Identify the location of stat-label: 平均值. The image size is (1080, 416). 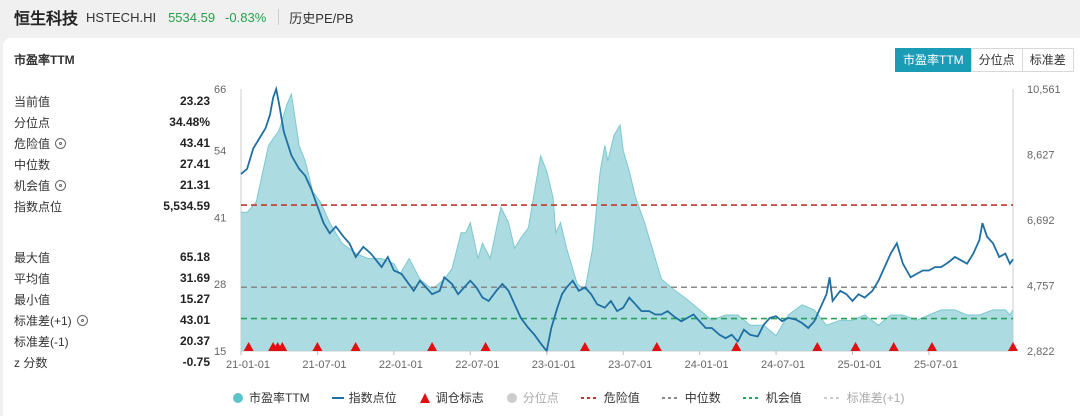
(32, 278).